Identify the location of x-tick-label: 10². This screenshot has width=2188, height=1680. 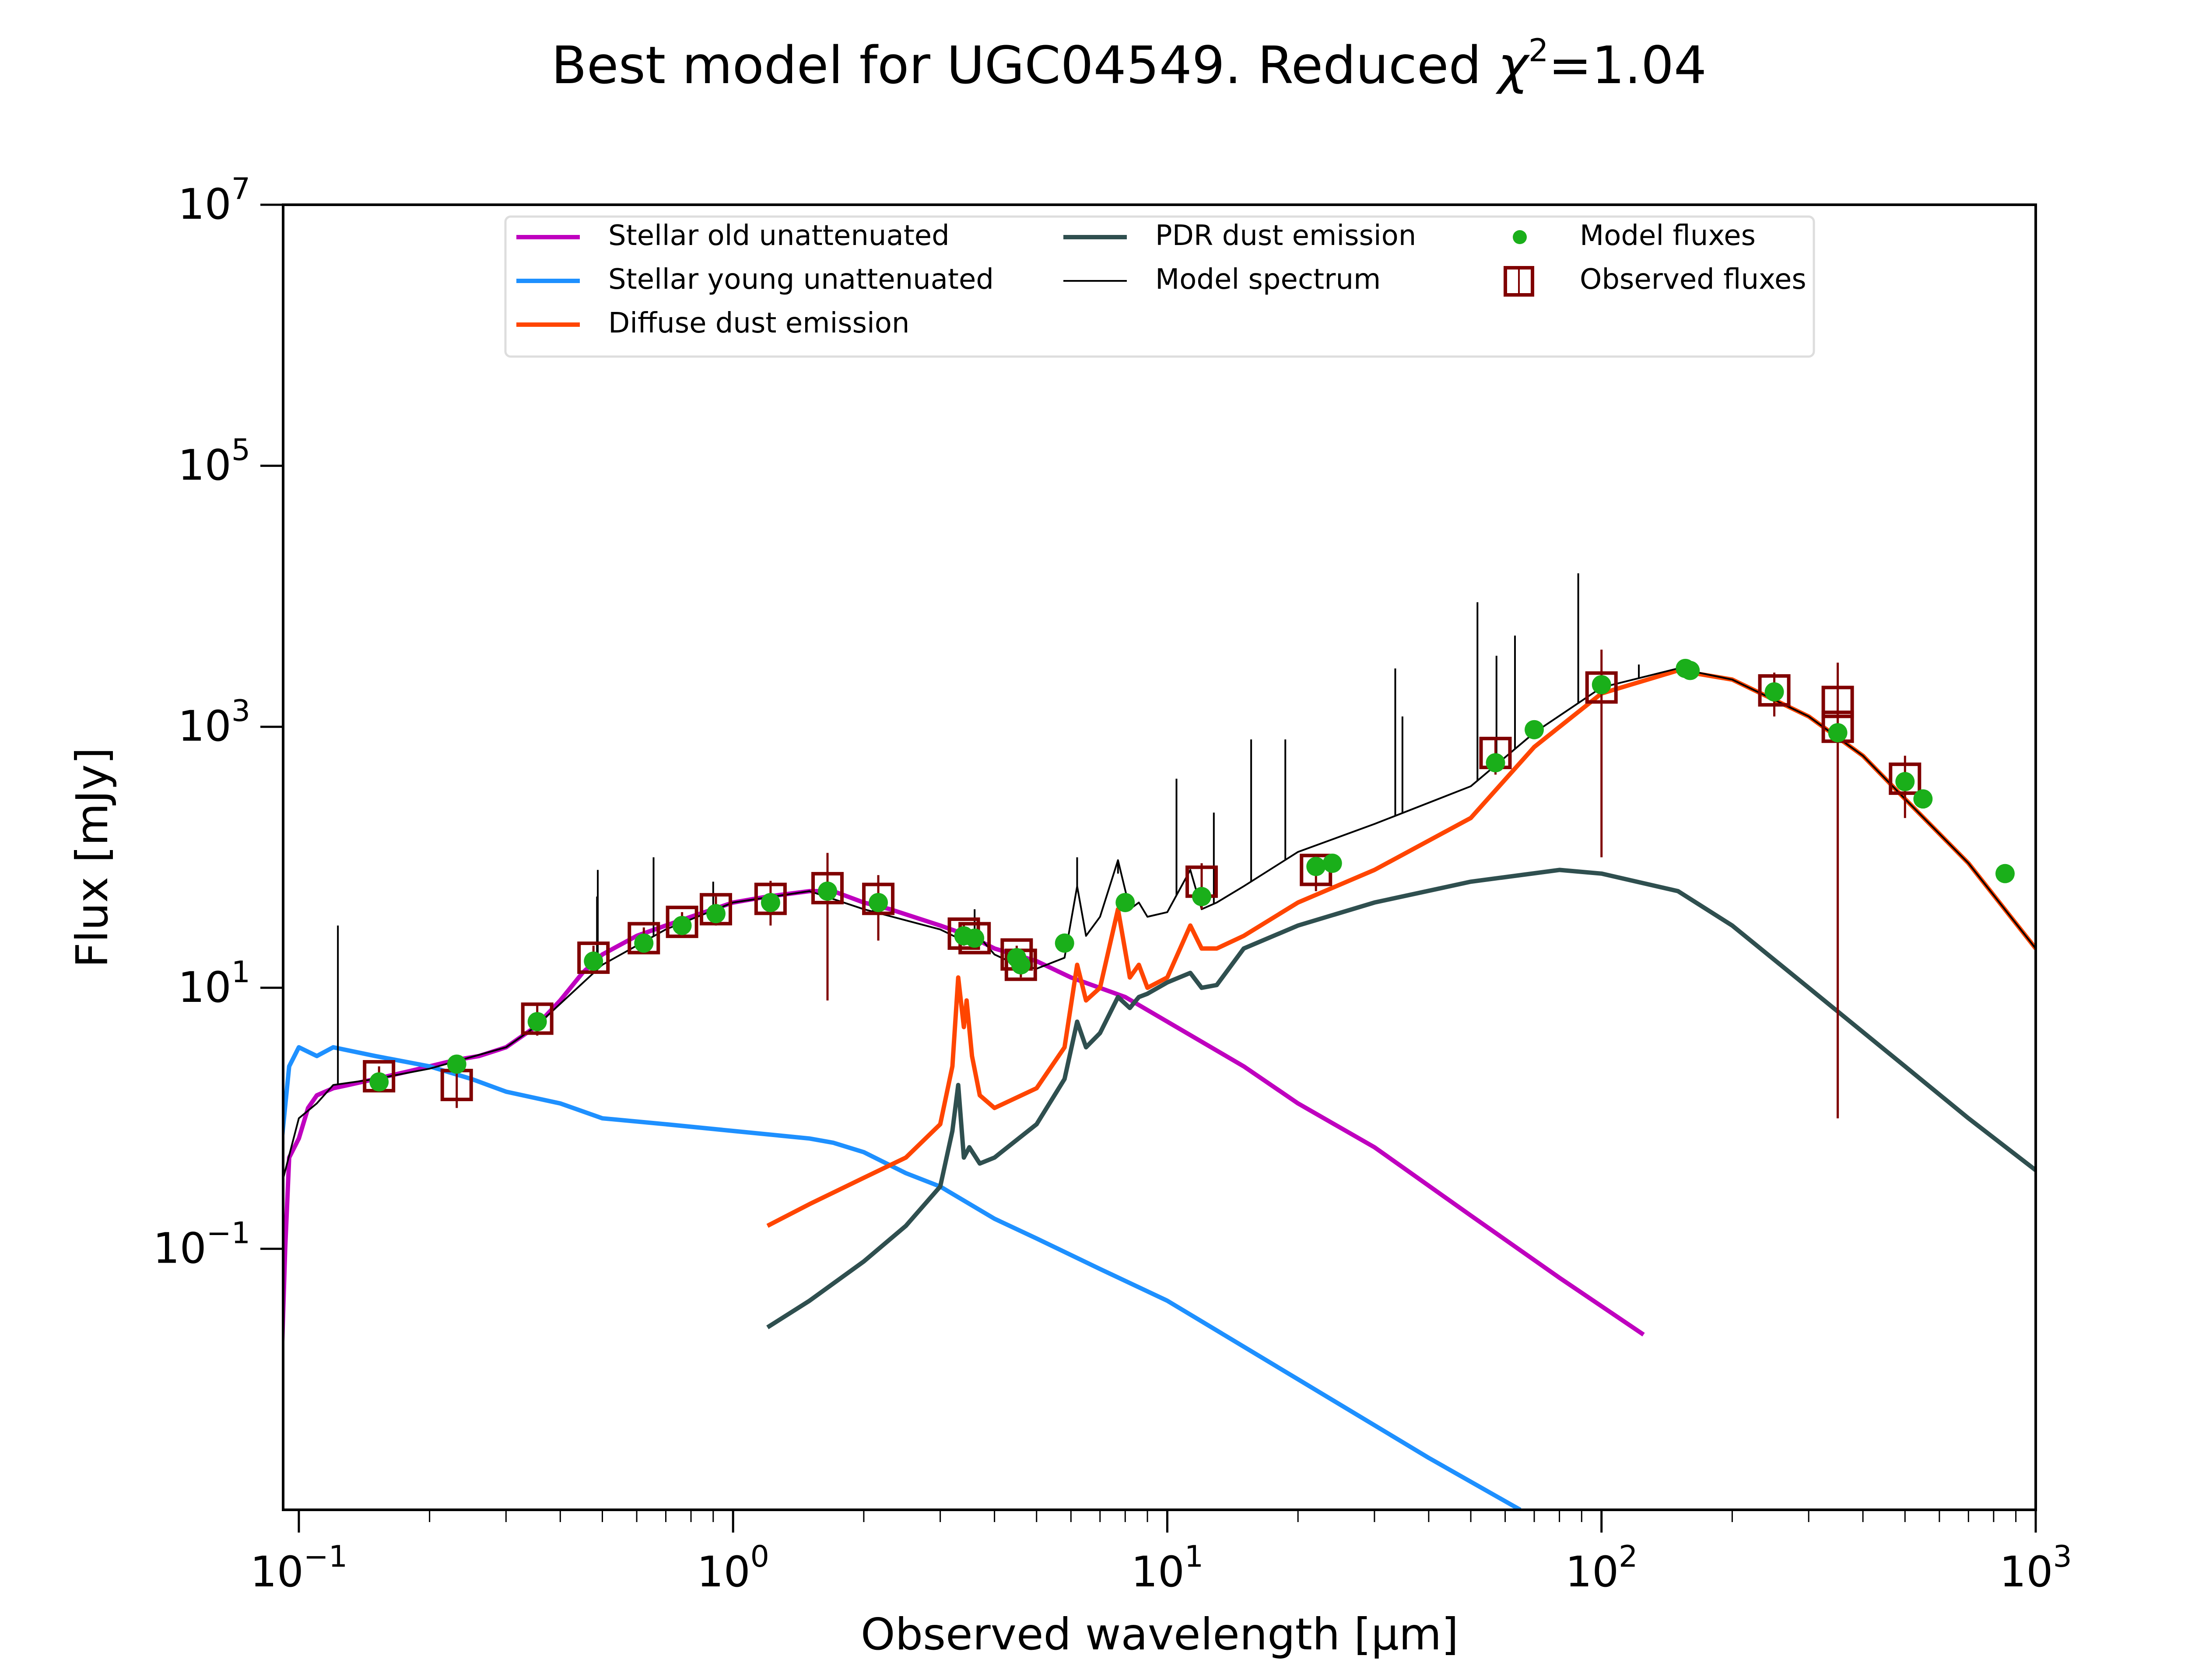
(1601, 1568).